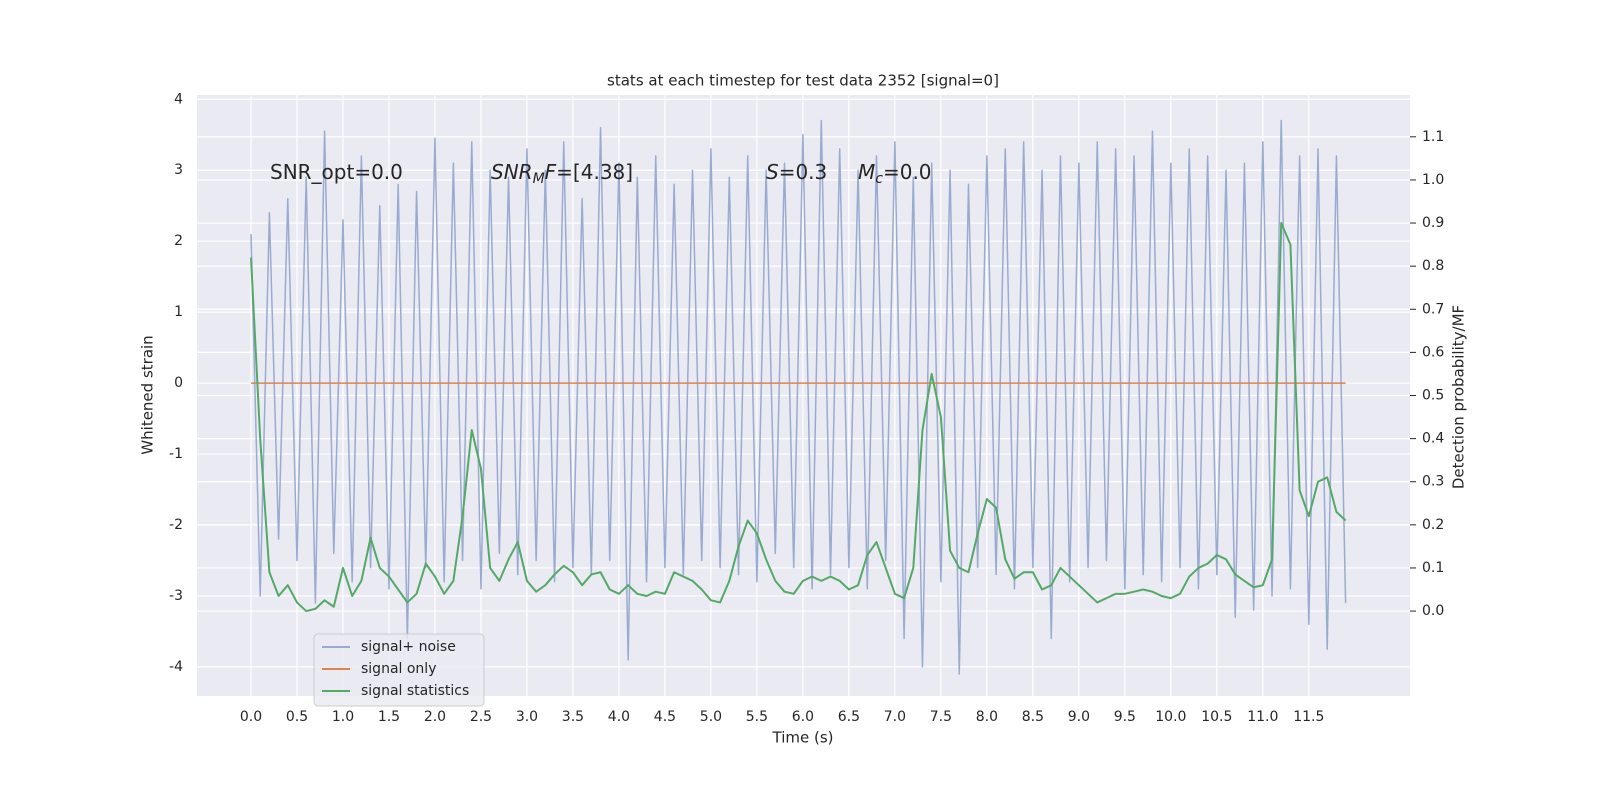 The width and height of the screenshot is (1600, 800). What do you see at coordinates (907, 172) in the screenshot?
I see `annotation-part: =0.0` at bounding box center [907, 172].